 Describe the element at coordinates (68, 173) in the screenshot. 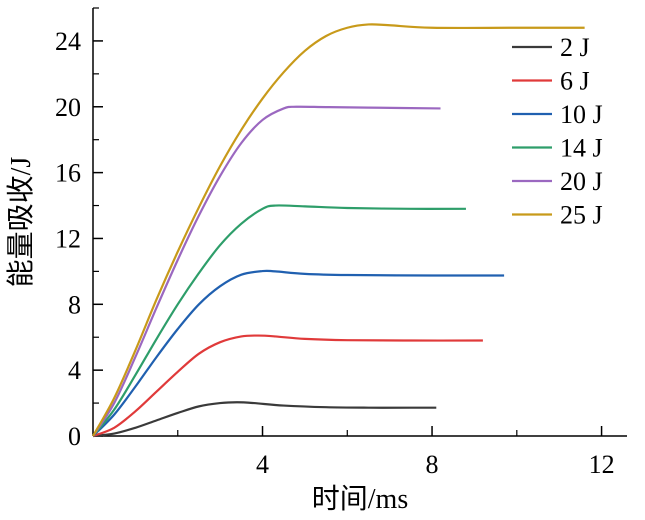

I see `y-tick-label: 16` at that location.